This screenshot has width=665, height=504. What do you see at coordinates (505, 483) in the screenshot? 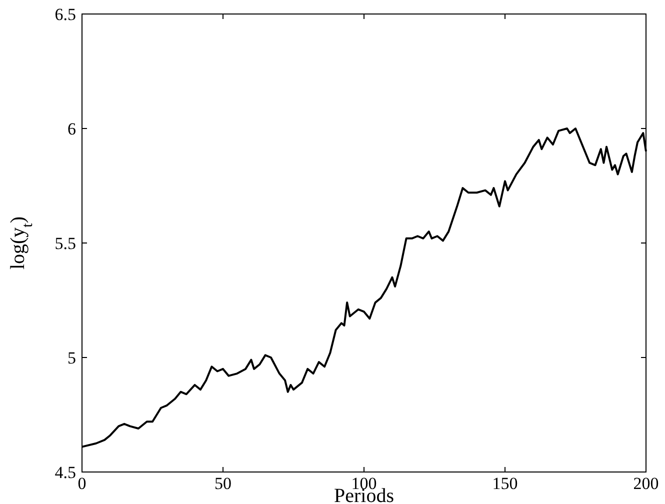
I see `x-tick-label: 150` at bounding box center [505, 483].